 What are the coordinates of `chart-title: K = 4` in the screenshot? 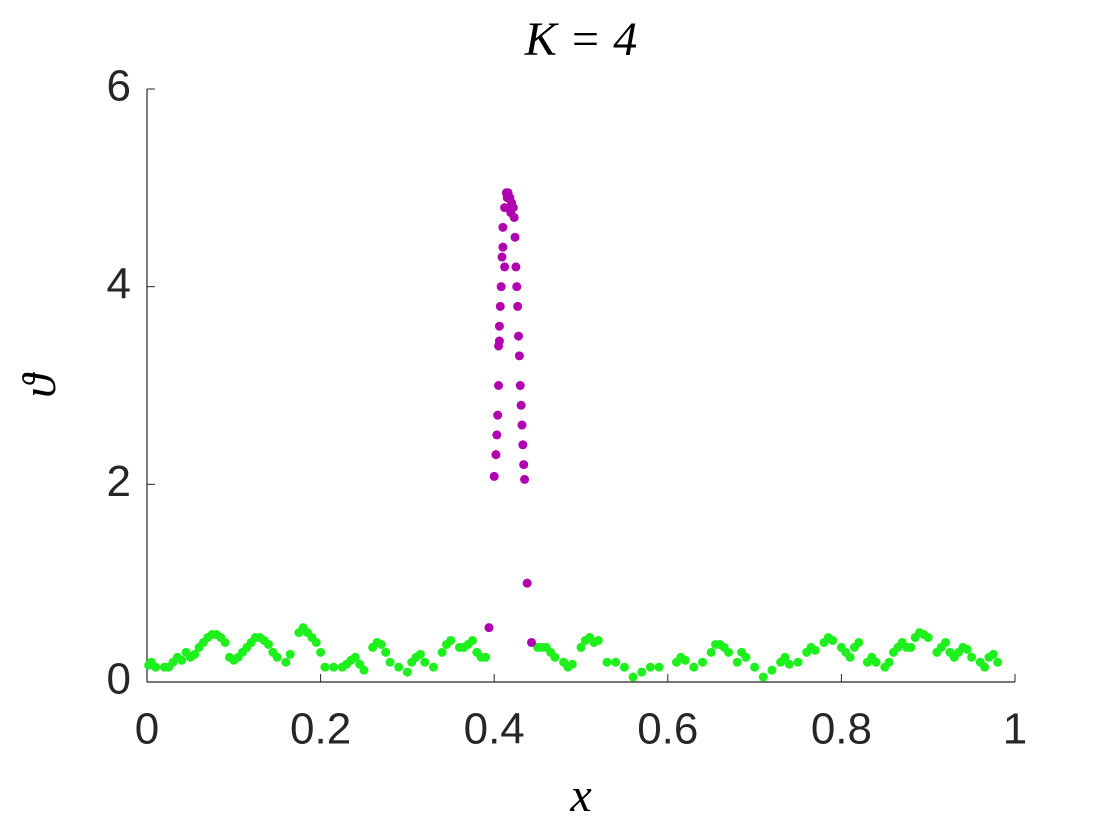 It's located at (580, 39).